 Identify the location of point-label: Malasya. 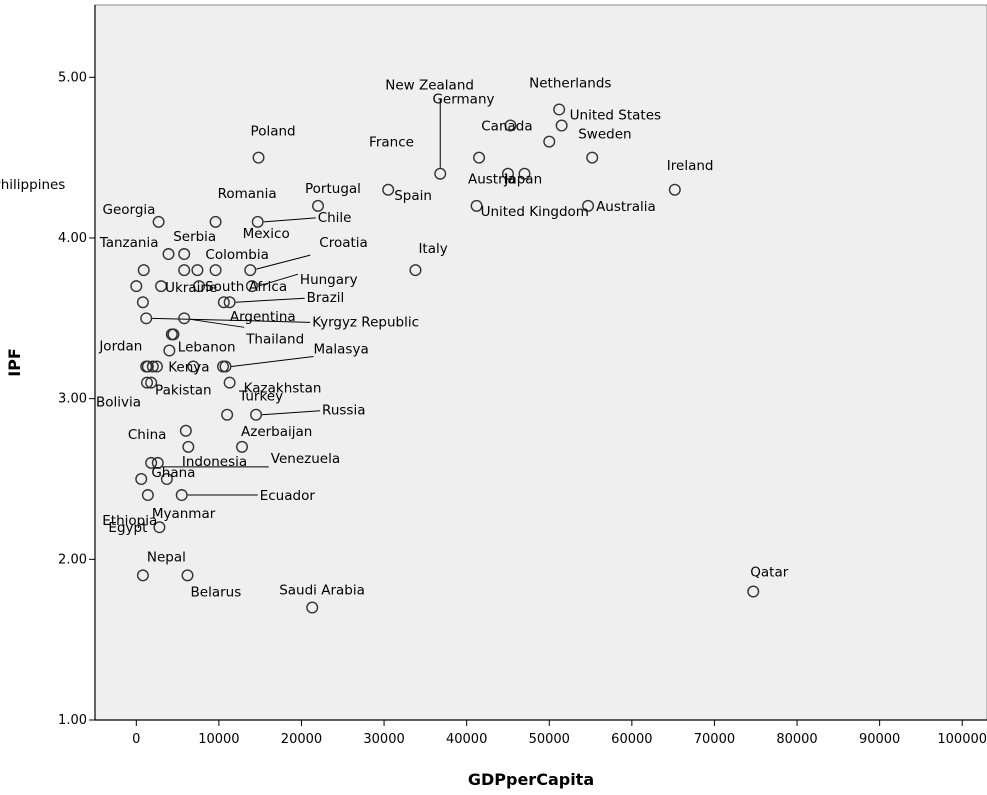
(340, 350).